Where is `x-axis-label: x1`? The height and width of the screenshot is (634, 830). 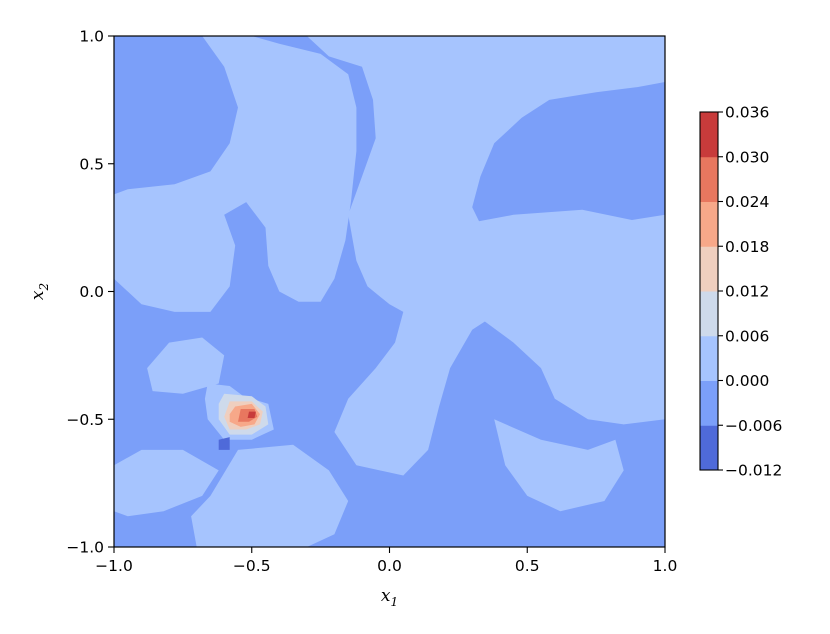
x-axis-label: x1 is located at coordinates (389, 597).